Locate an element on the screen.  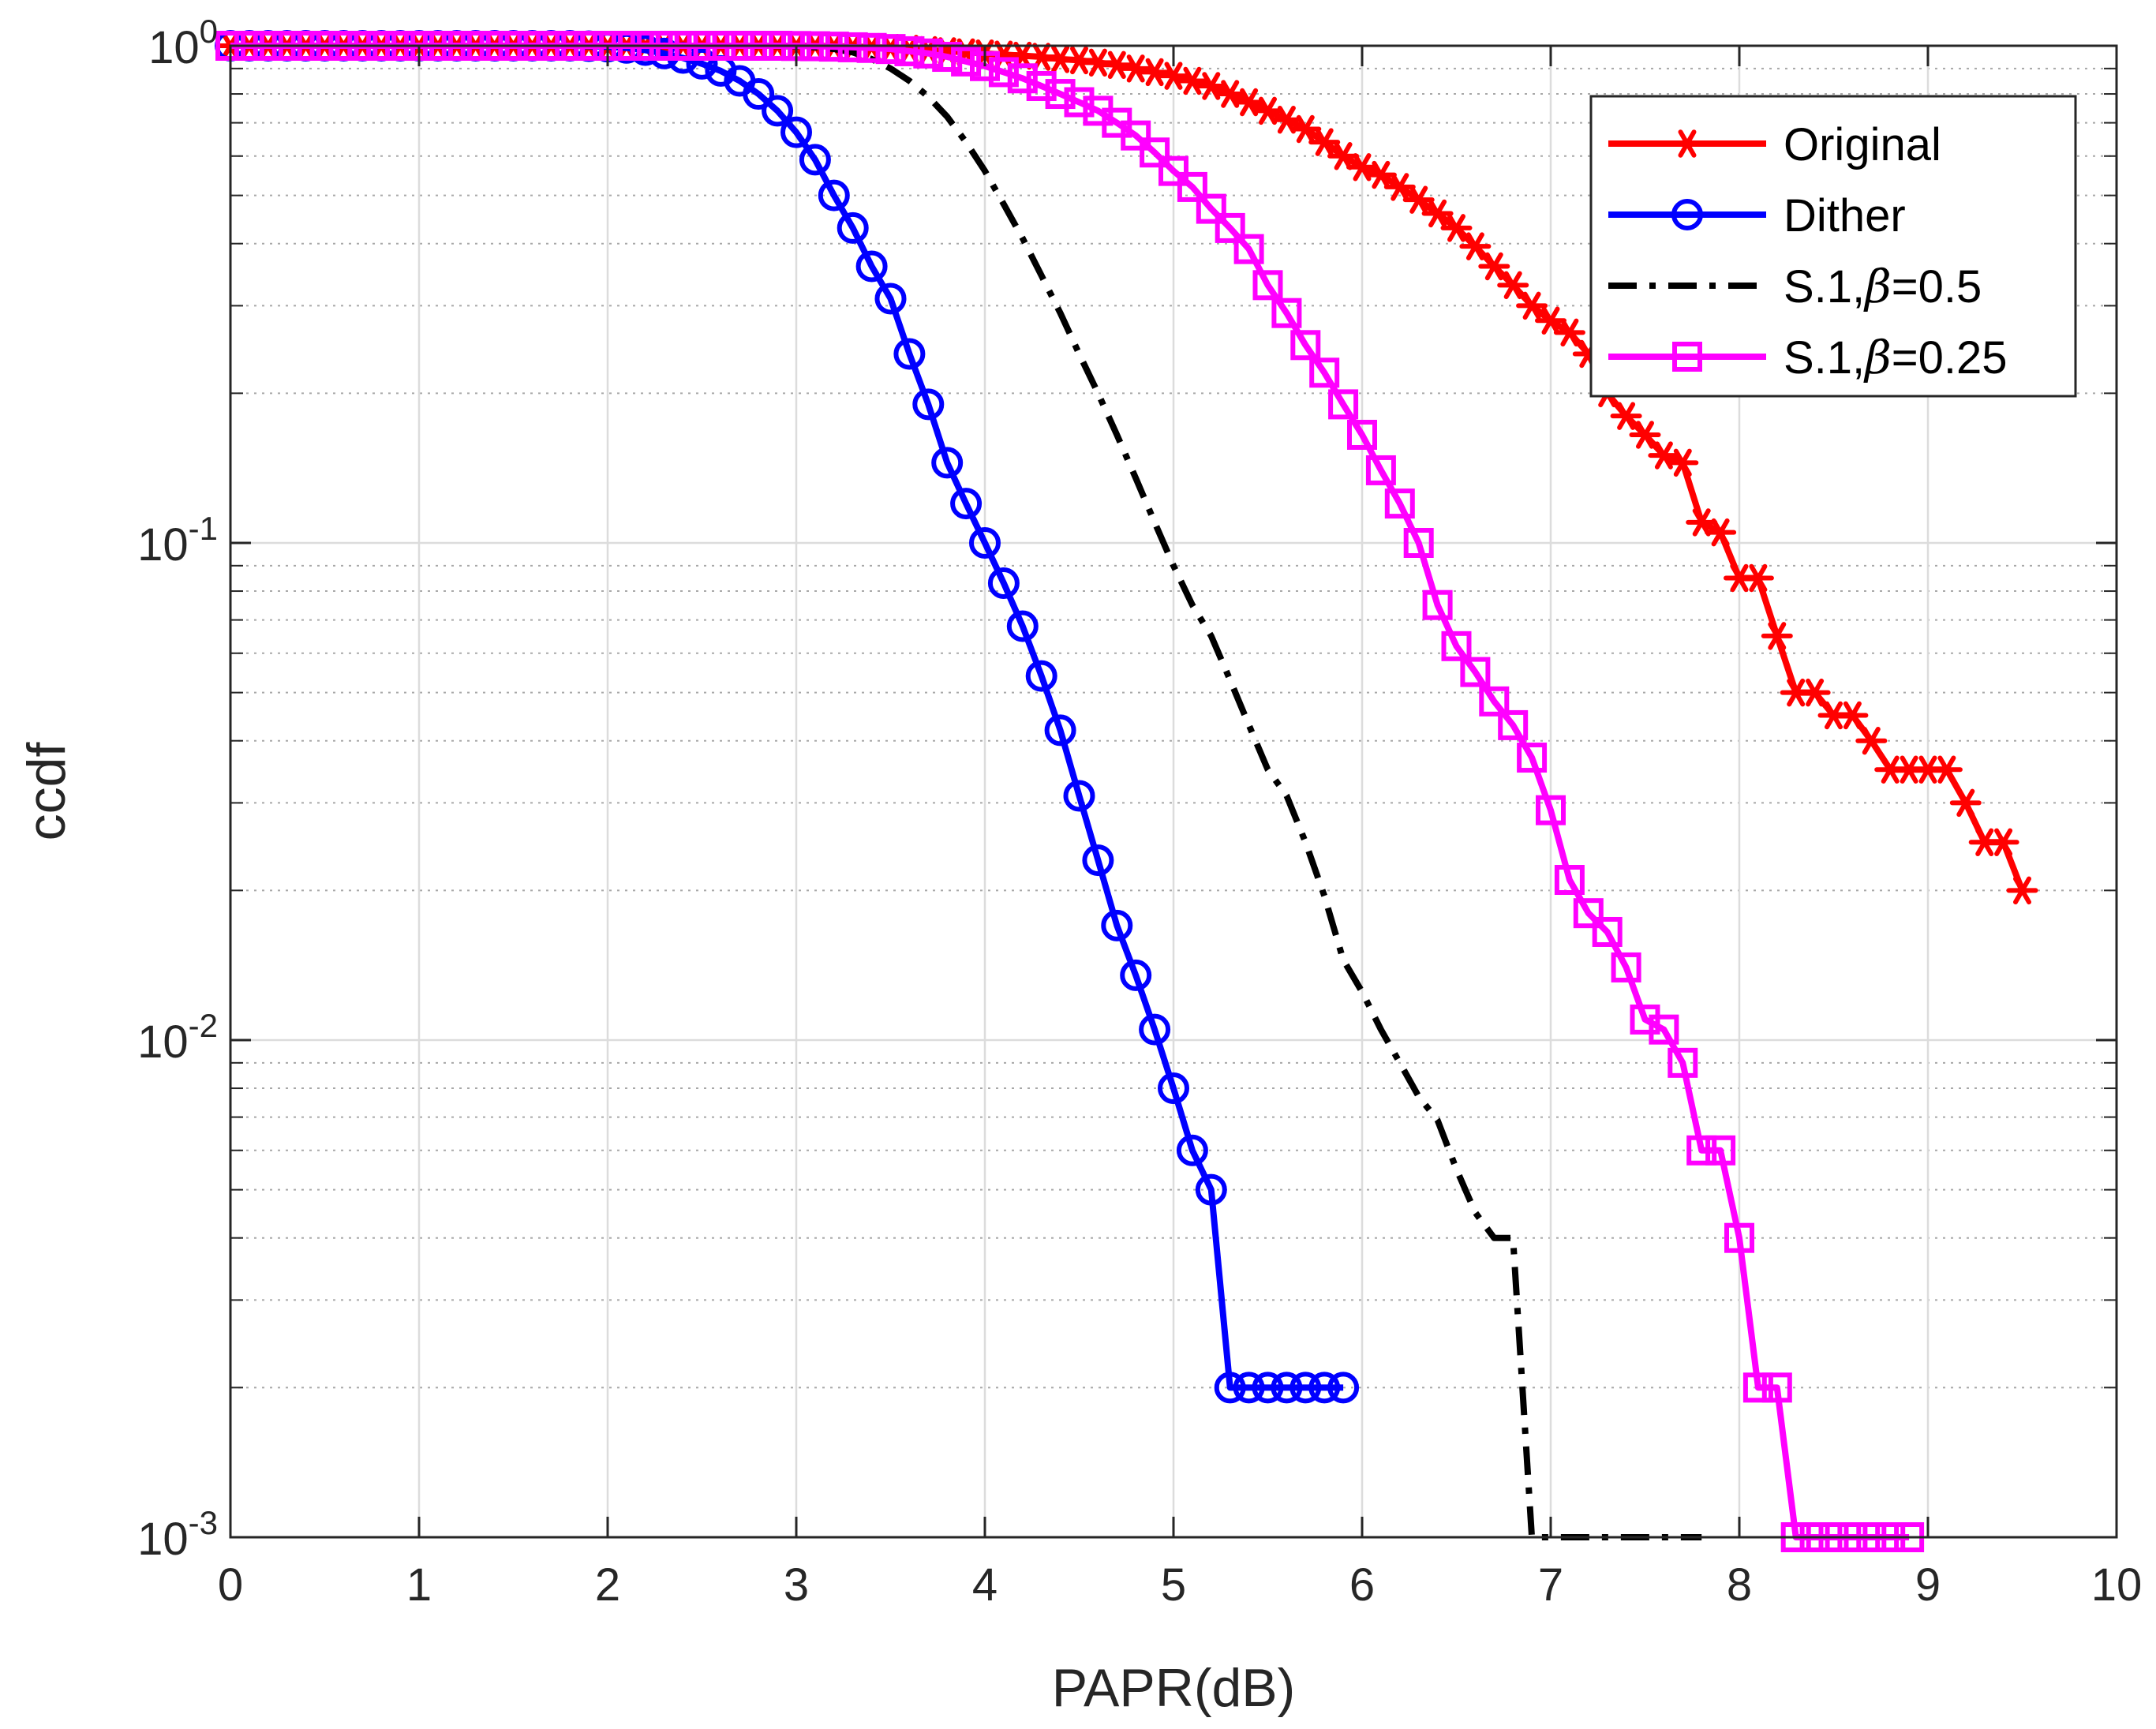
x-tick-label: 0 is located at coordinates (230, 1585).